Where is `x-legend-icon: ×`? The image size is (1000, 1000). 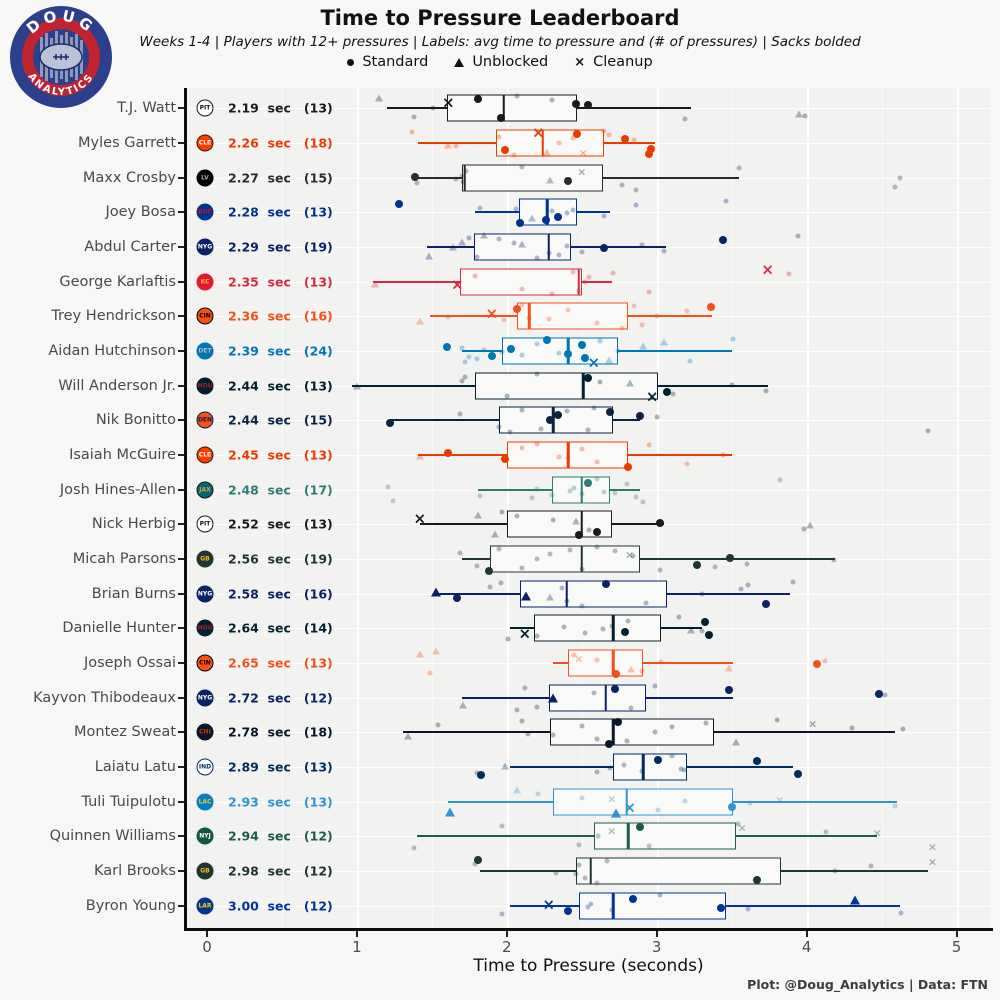 x-legend-icon: × is located at coordinates (580, 62).